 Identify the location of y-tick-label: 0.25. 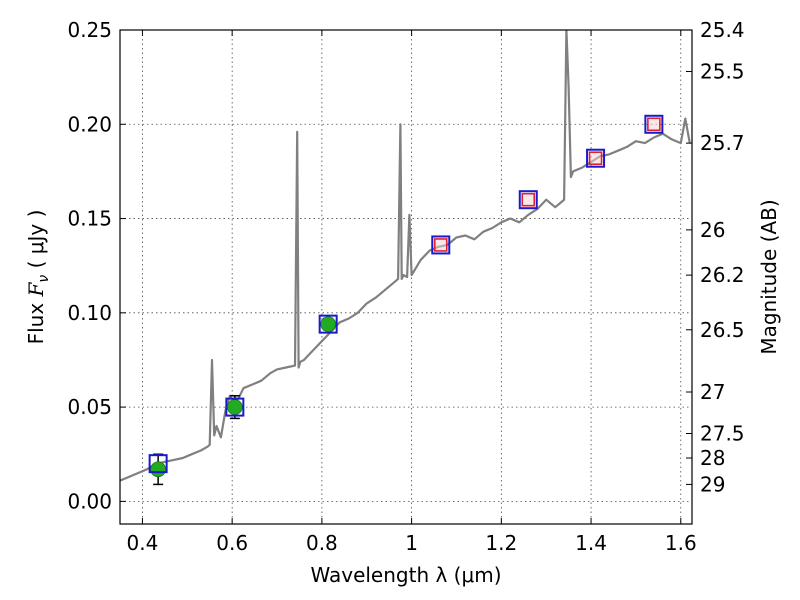
(89, 30).